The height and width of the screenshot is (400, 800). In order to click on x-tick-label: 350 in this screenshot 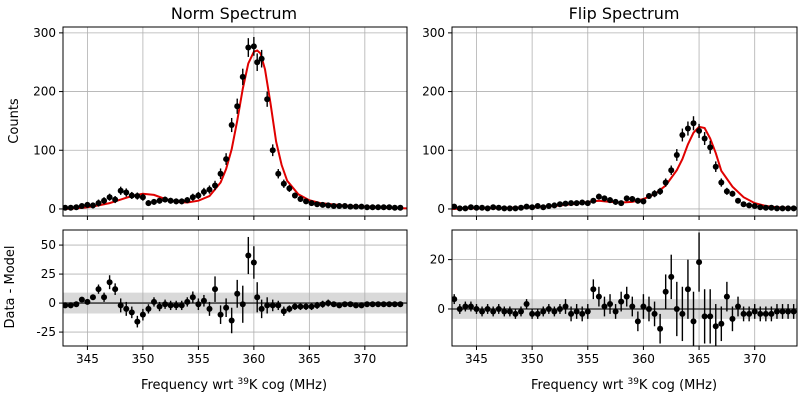, I will do `click(532, 359)`.